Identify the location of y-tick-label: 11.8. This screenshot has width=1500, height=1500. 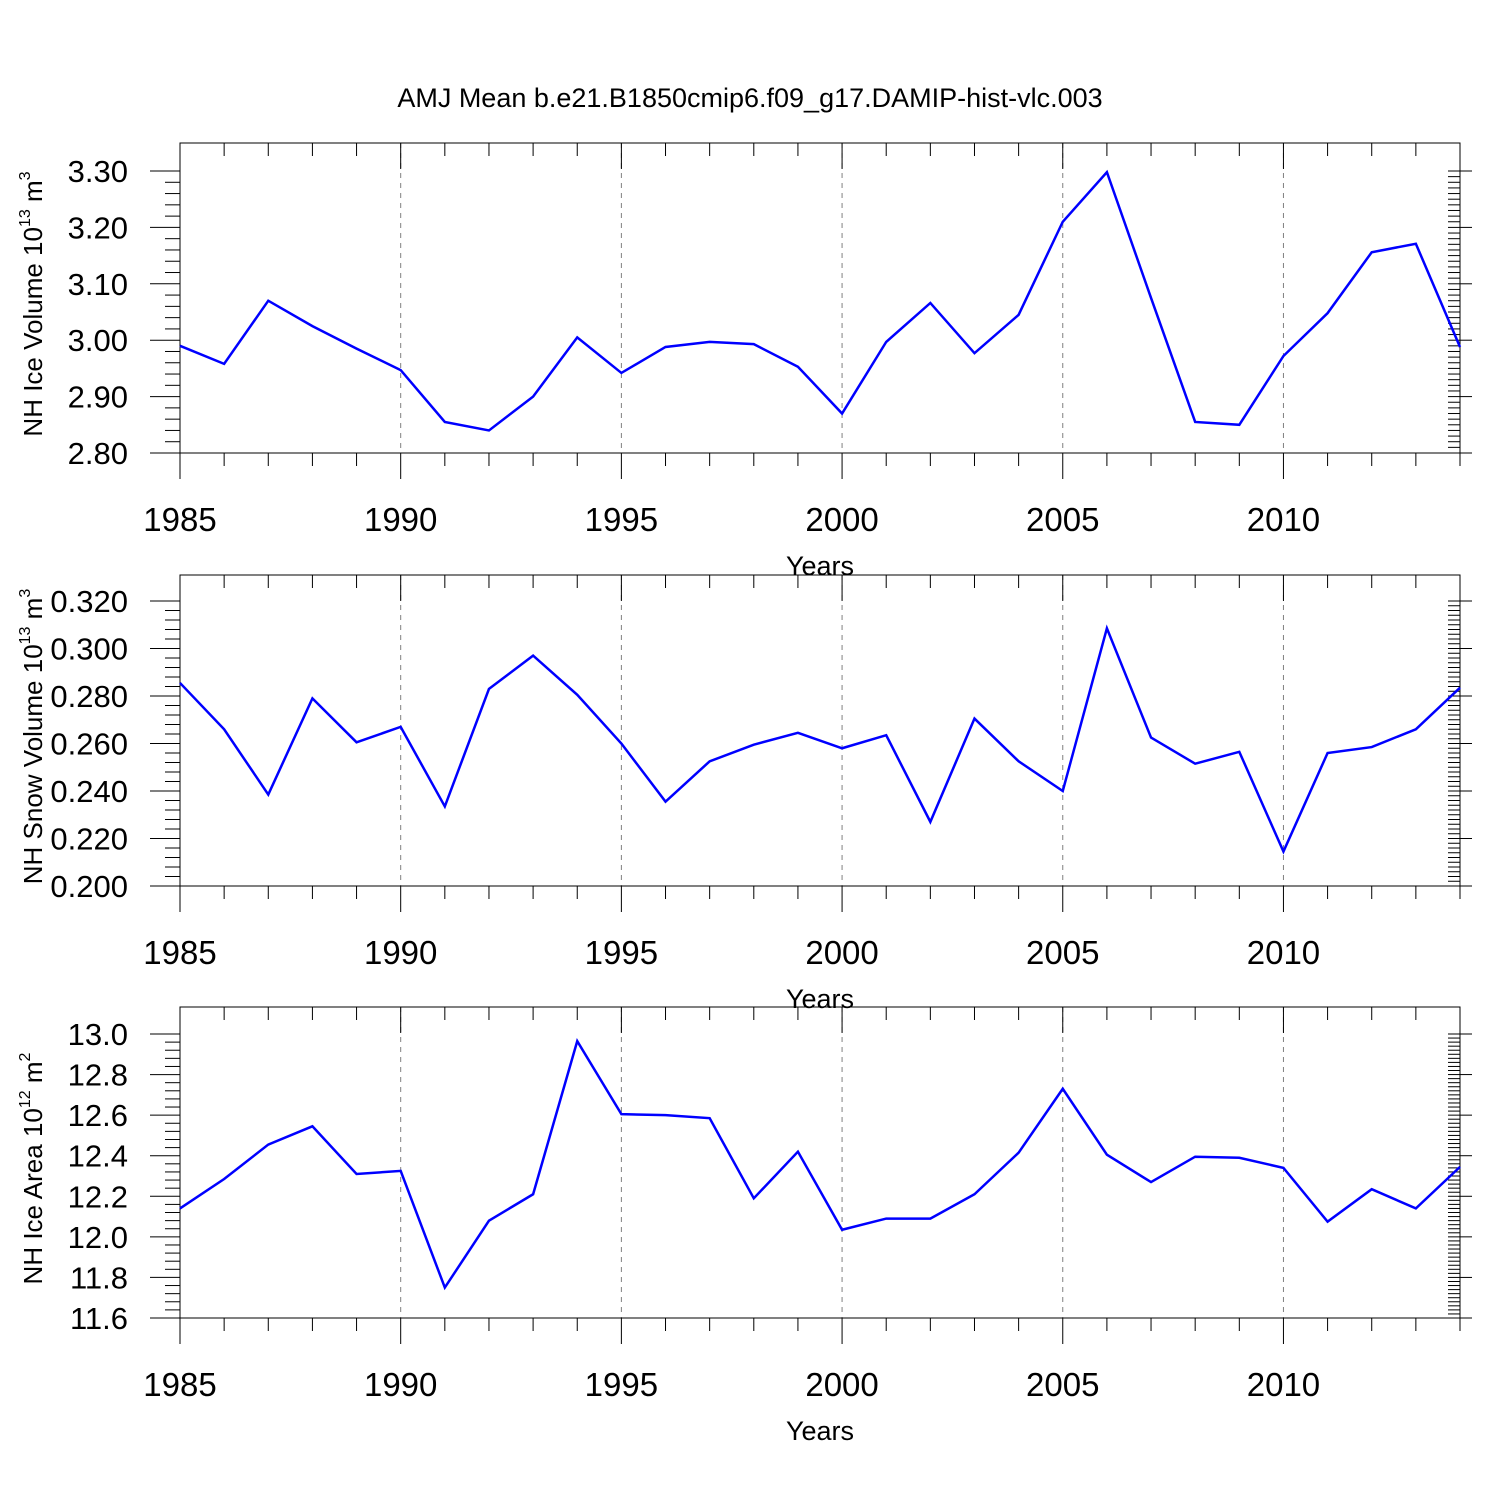
(99, 1277).